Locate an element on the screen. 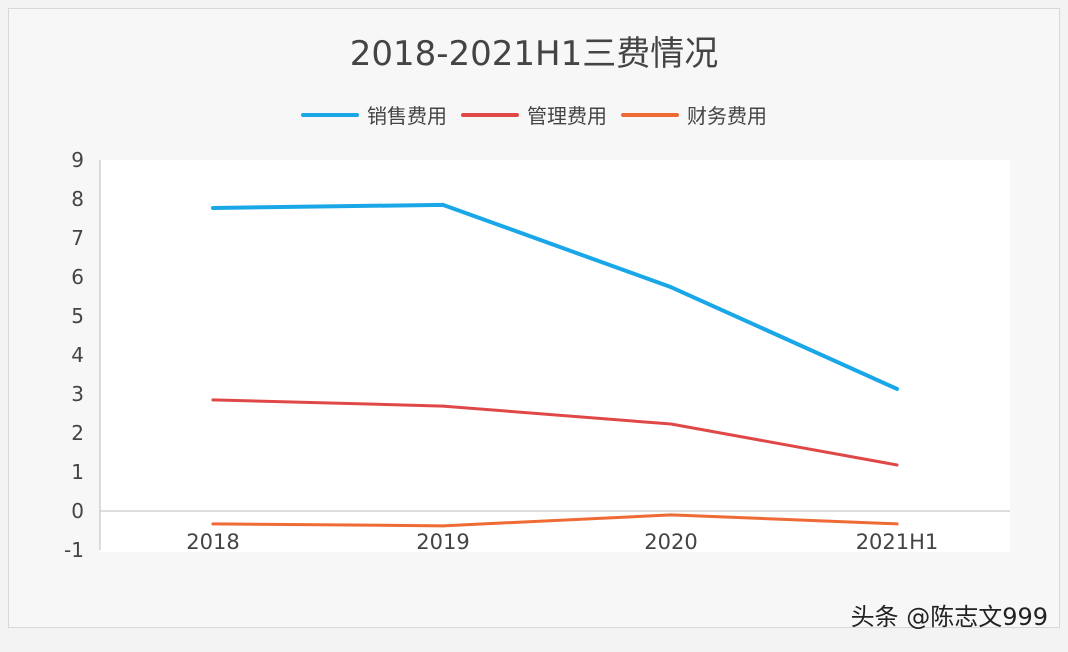 The height and width of the screenshot is (652, 1068). legend-item-finance: 财务费用 is located at coordinates (694, 114).